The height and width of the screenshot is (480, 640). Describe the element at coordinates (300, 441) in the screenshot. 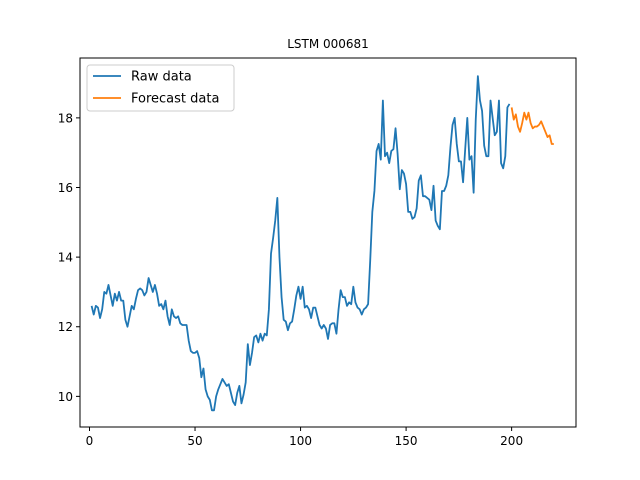

I see `x-tick-label: 100` at that location.